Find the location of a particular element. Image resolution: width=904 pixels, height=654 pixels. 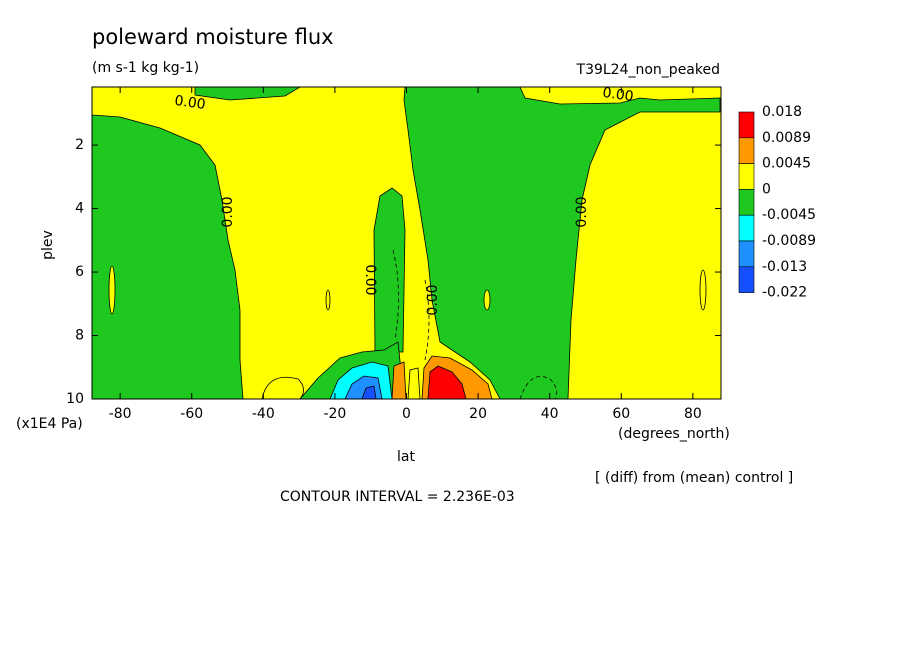

x-tick-label: 0 is located at coordinates (406, 414).